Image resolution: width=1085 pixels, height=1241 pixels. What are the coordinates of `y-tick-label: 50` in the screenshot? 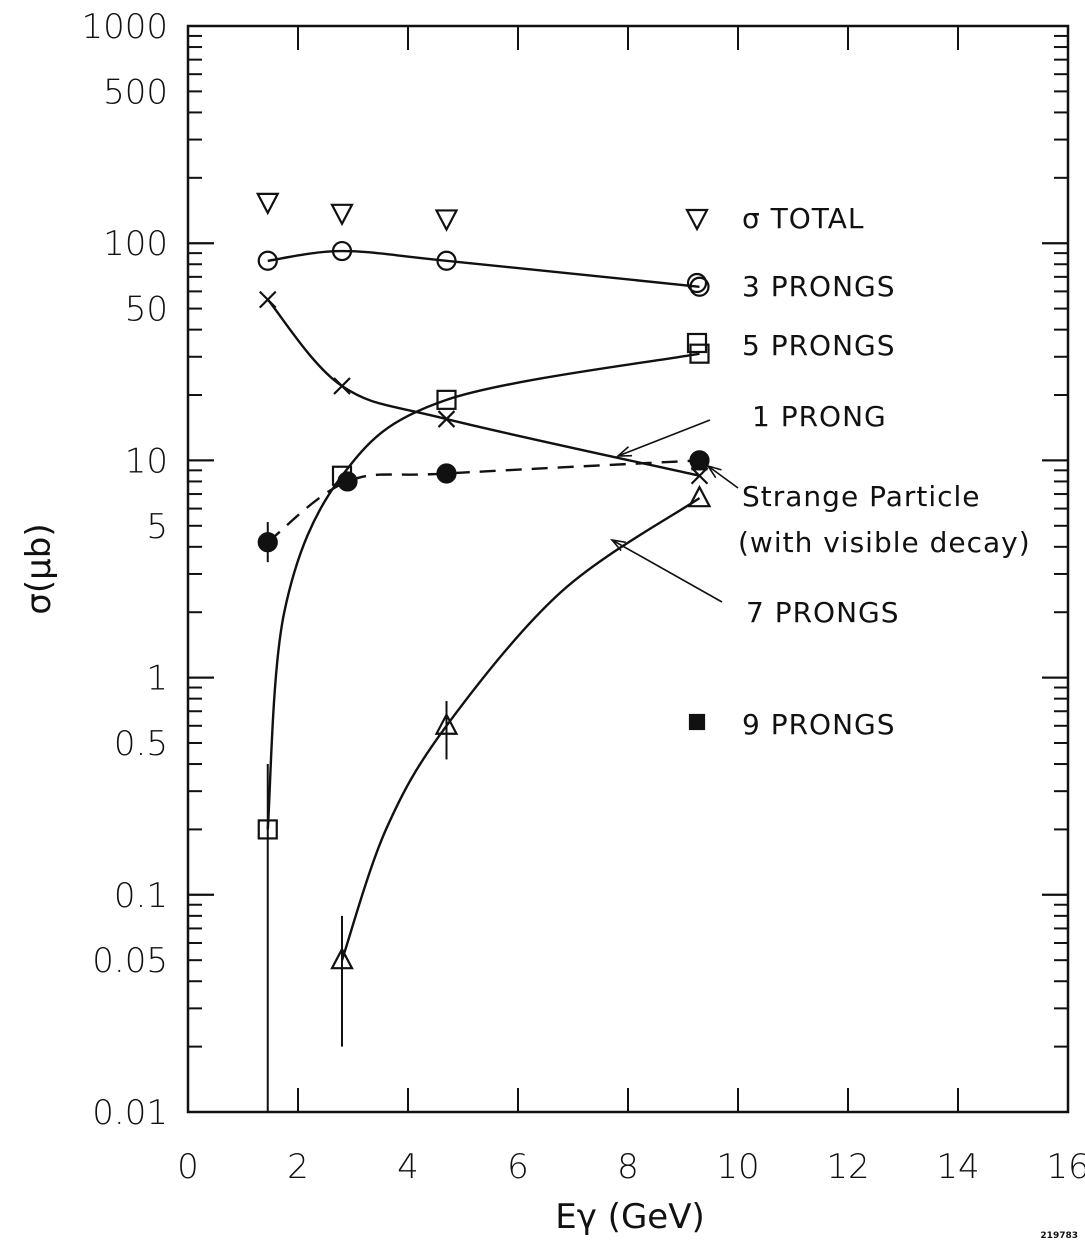 It's located at (146, 310).